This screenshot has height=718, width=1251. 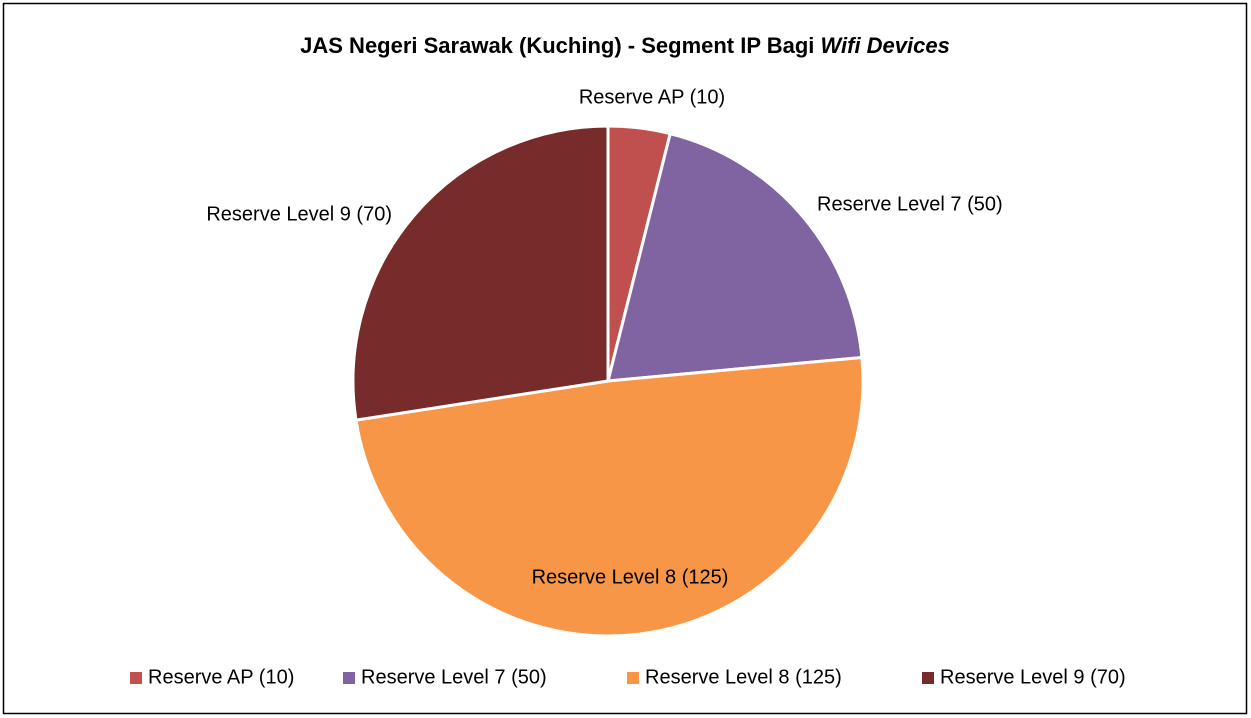 I want to click on data-label: Reserve Level 7 (50), so click(x=910, y=204).